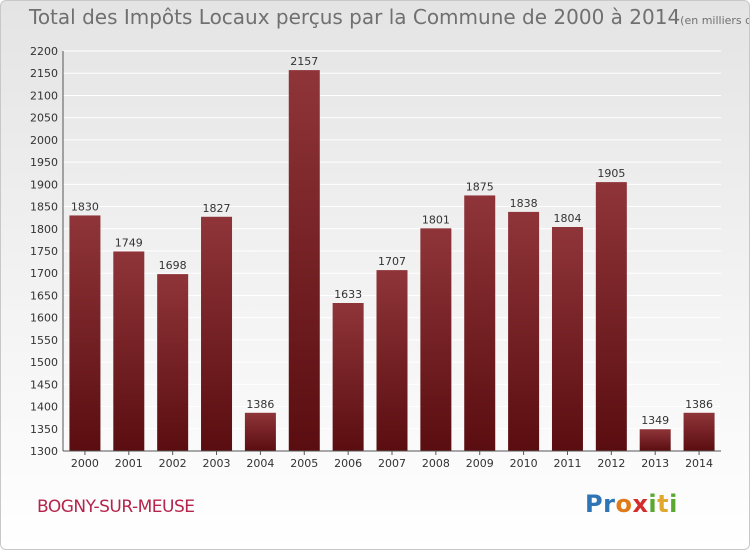 The image size is (750, 550). Describe the element at coordinates (699, 463) in the screenshot. I see `x-tick-label-2014: 2014` at that location.